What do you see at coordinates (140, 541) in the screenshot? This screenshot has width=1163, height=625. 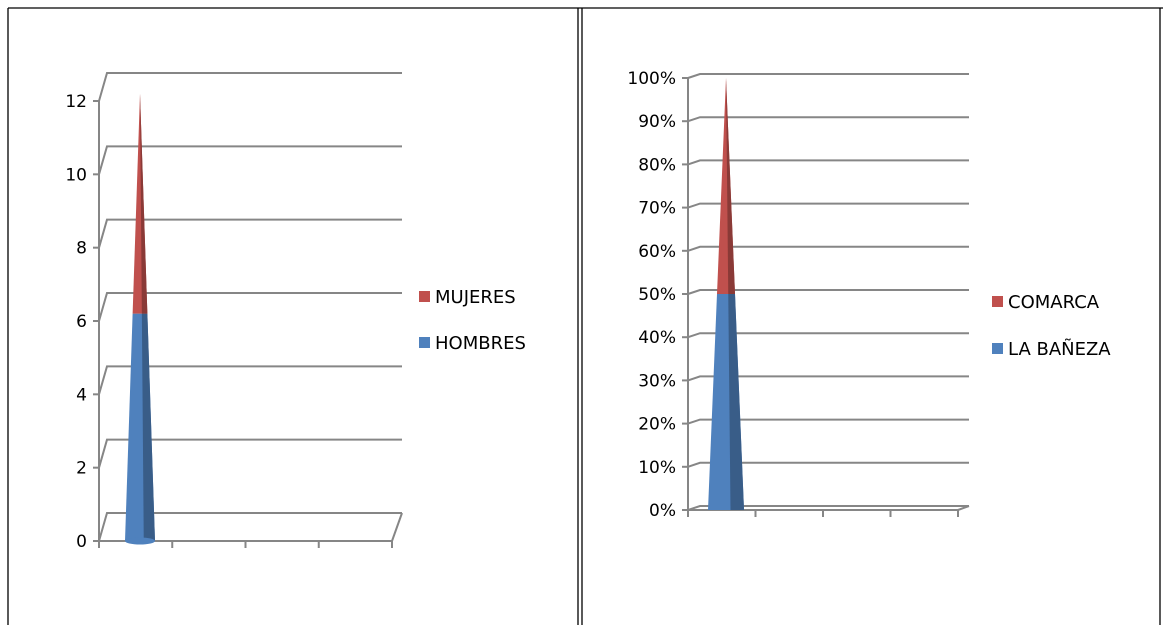 I see `cone-base` at bounding box center [140, 541].